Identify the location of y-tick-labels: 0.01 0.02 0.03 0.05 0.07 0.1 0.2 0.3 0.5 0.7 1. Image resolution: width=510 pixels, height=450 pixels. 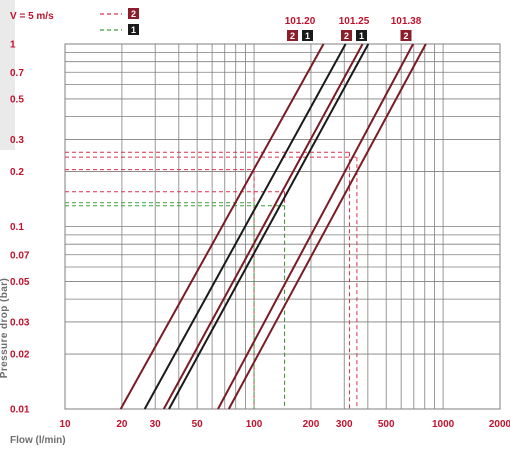
(20, 228).